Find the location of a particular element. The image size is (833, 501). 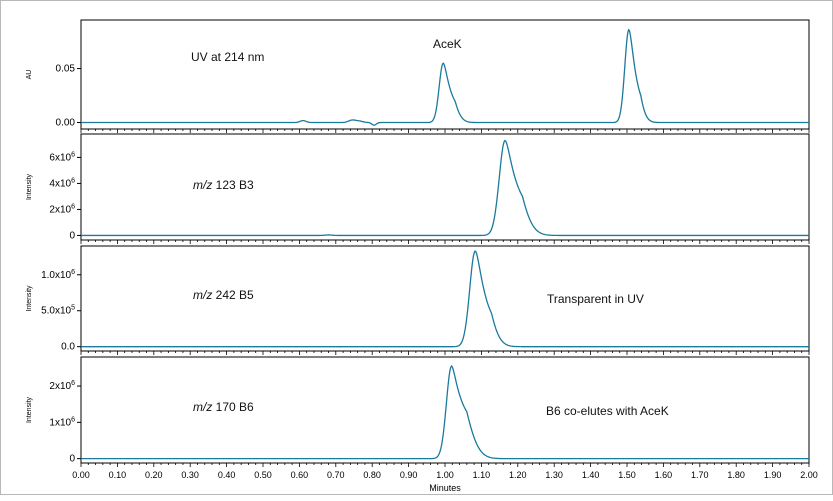

x-tick-label: 0.60 is located at coordinates (300, 475).